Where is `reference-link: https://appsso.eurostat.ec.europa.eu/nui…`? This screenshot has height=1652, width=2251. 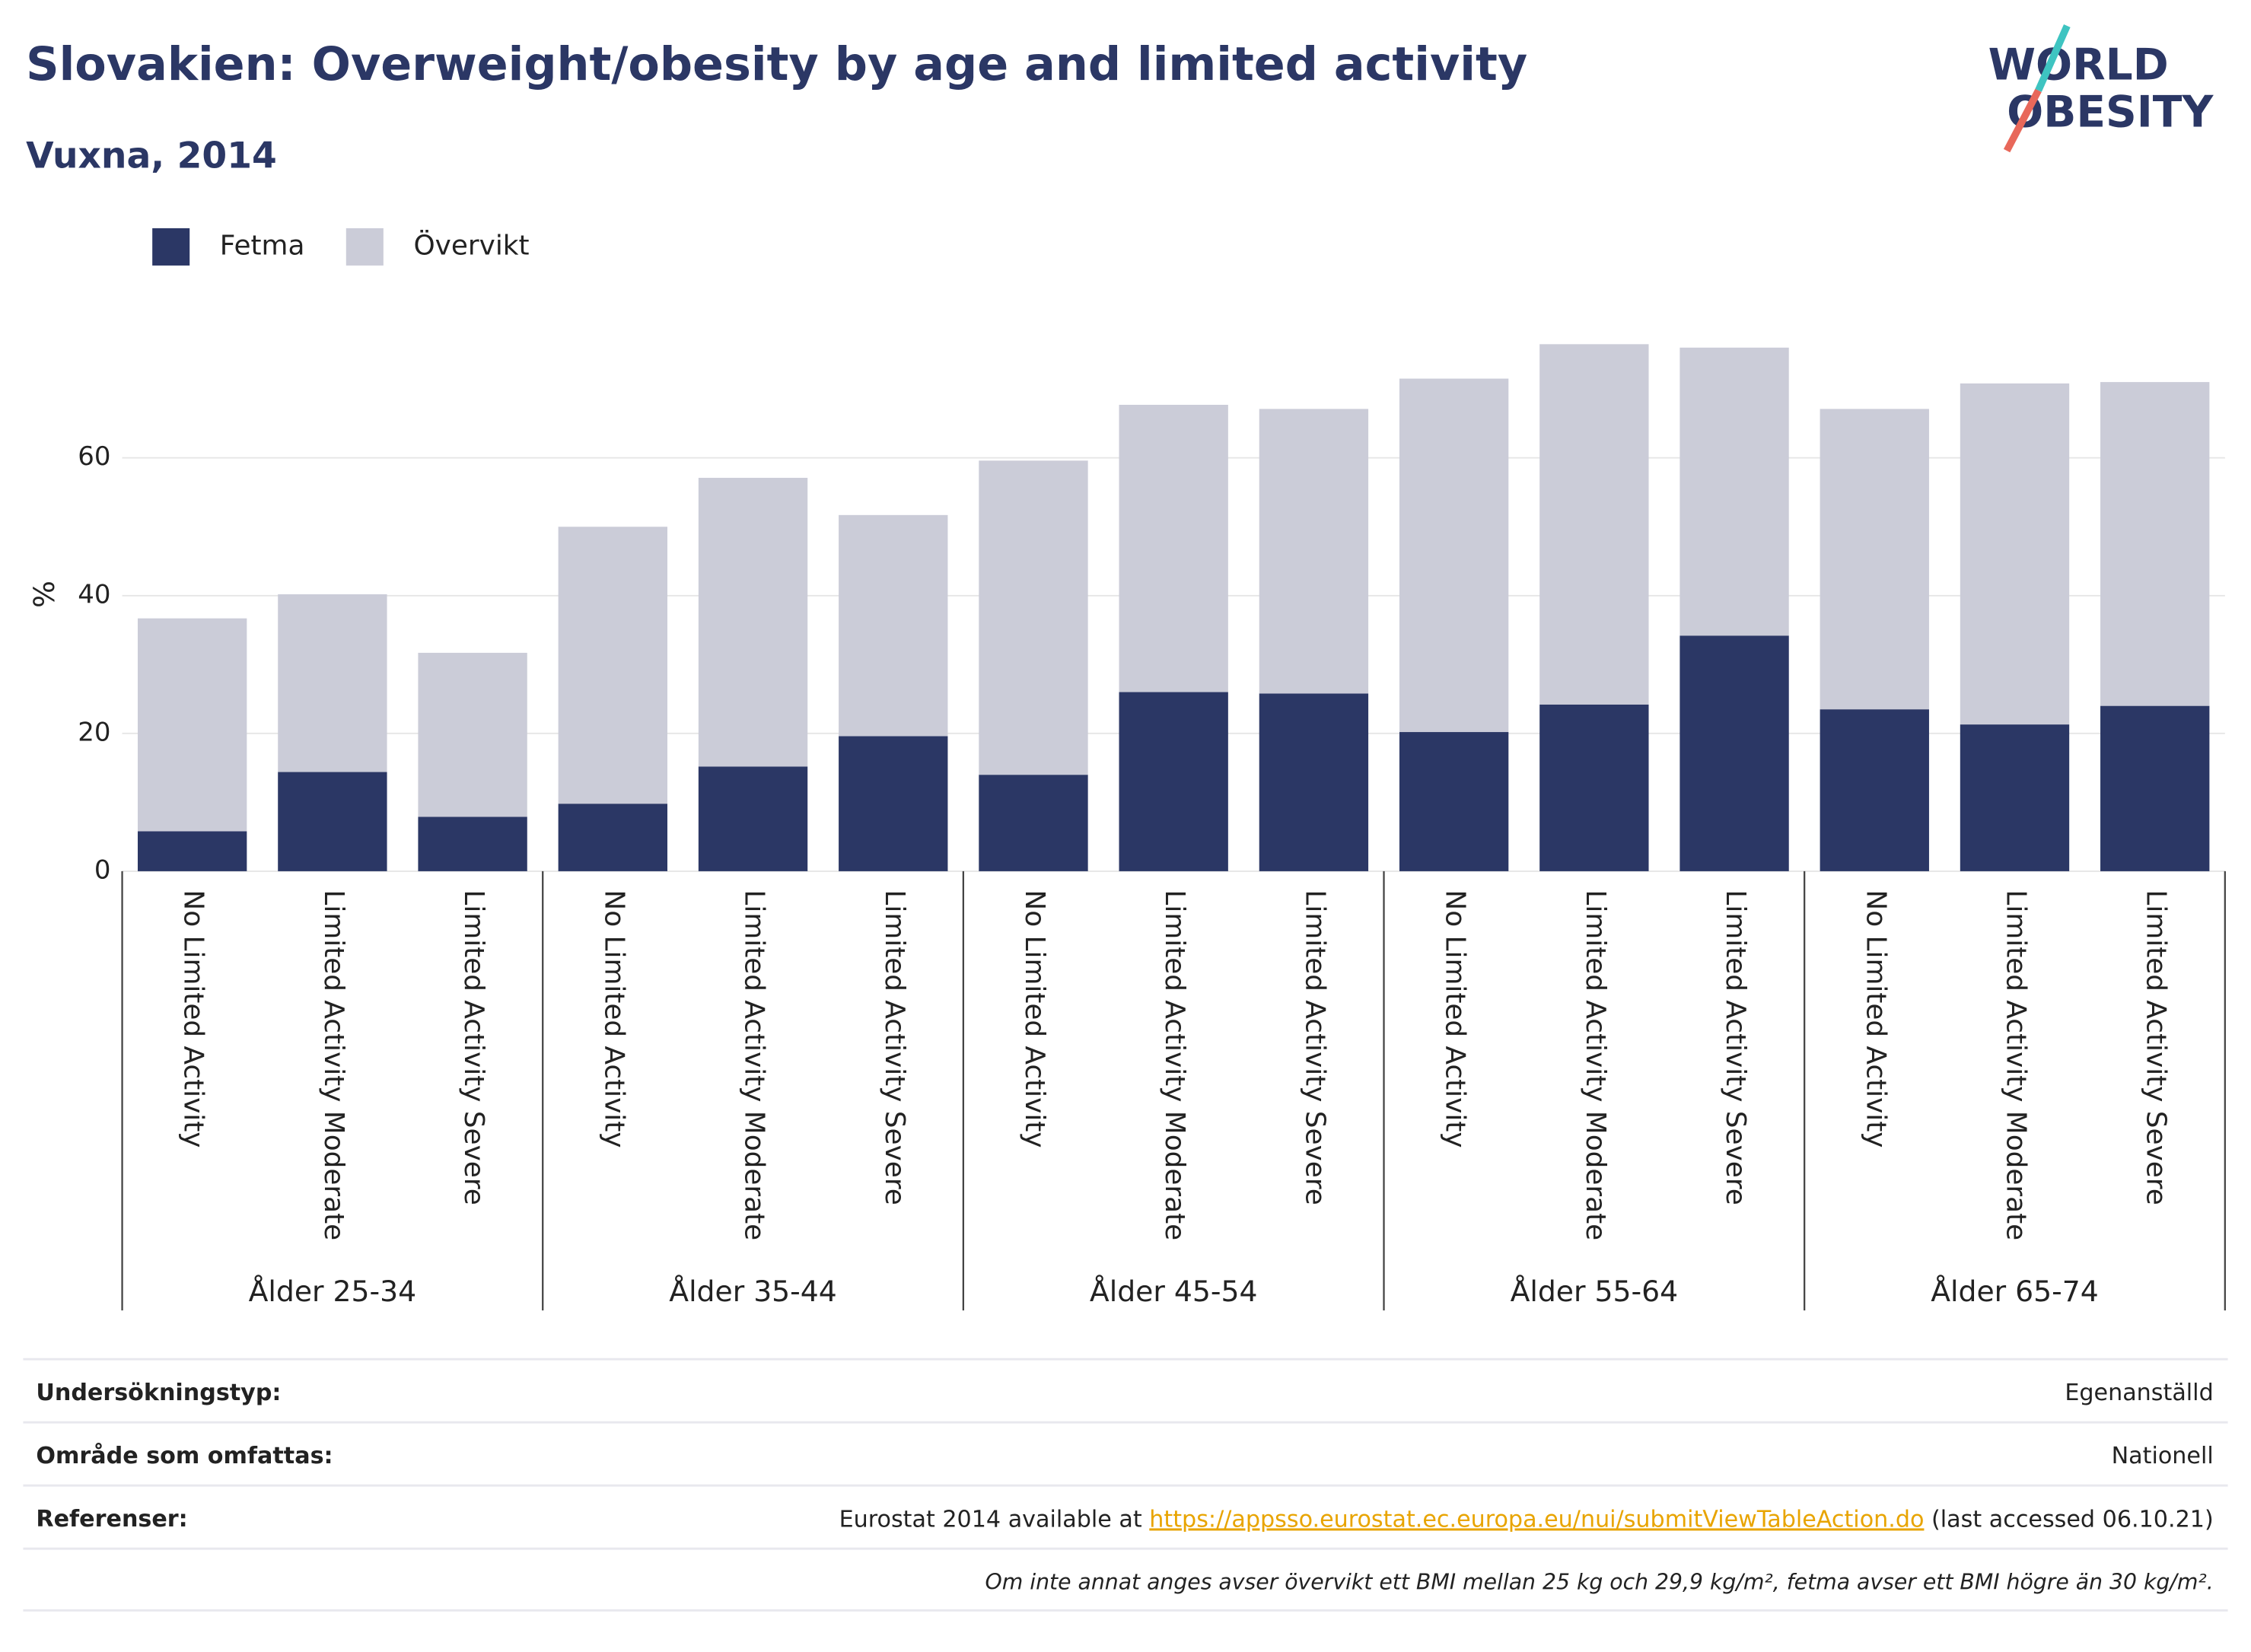 reference-link: https://appsso.eurostat.ec.europa.eu/nui… is located at coordinates (1536, 1519).